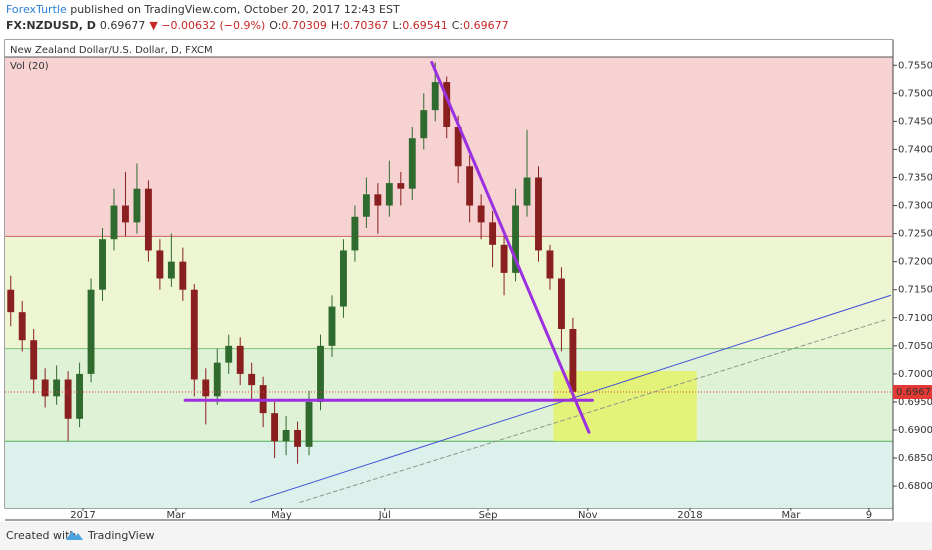 The width and height of the screenshot is (932, 550). What do you see at coordinates (123, 25) in the screenshot?
I see `quote: 0.69677` at bounding box center [123, 25].